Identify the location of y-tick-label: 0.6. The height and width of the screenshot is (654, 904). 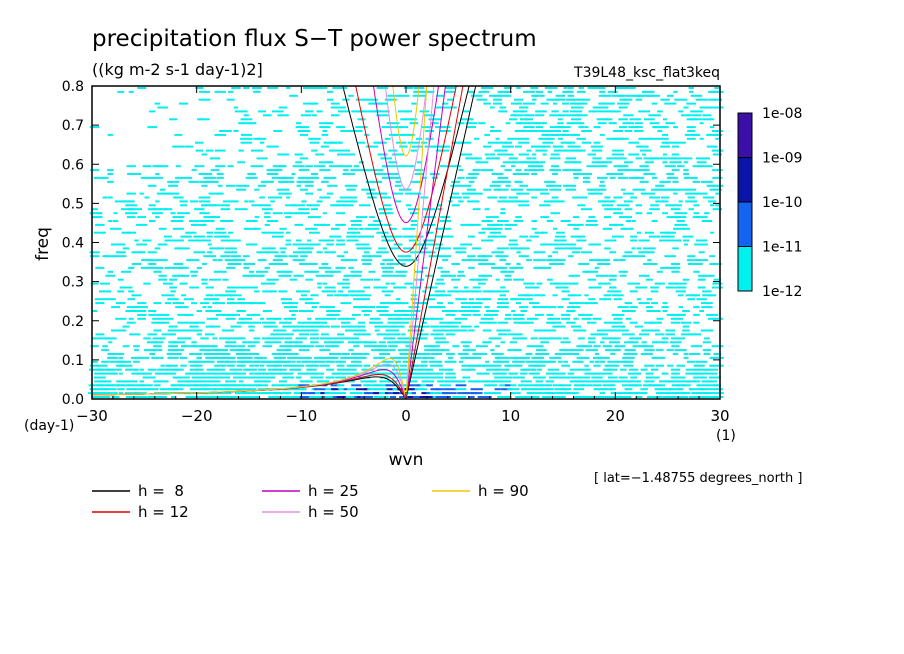
(73, 165).